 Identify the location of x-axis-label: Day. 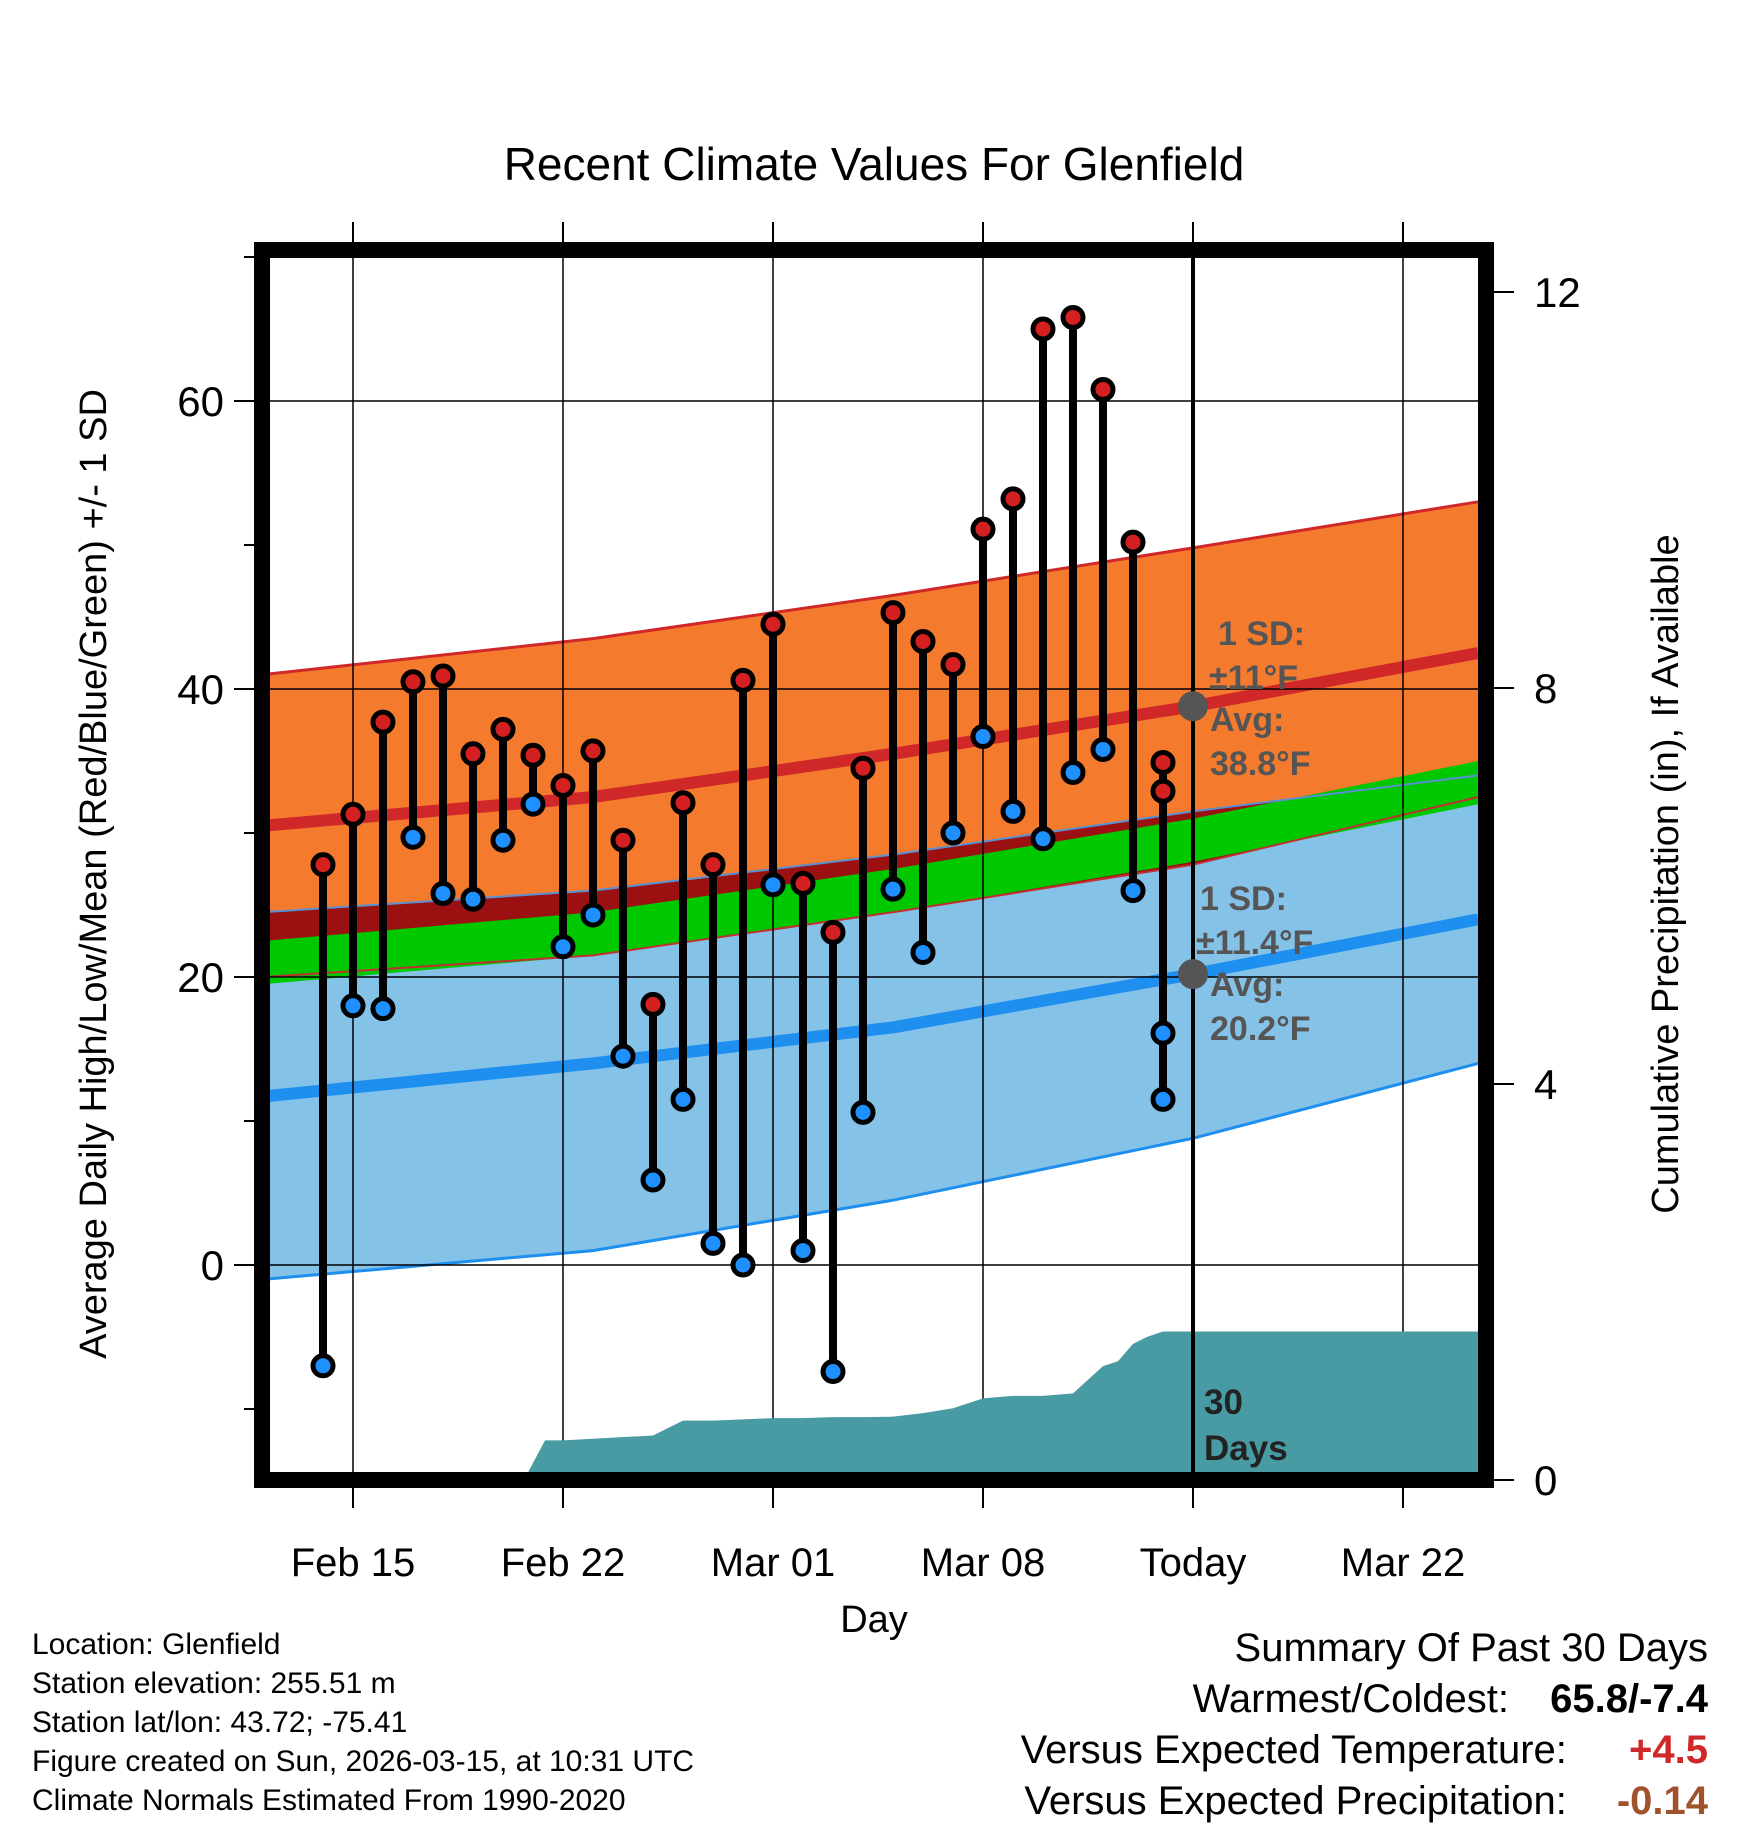
(874, 1620).